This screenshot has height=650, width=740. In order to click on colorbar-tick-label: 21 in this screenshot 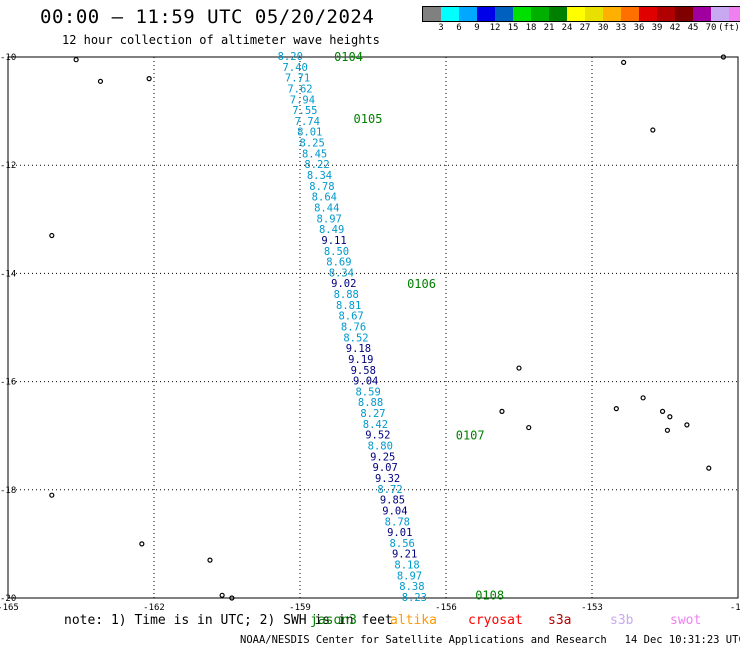, I will do `click(549, 28)`.